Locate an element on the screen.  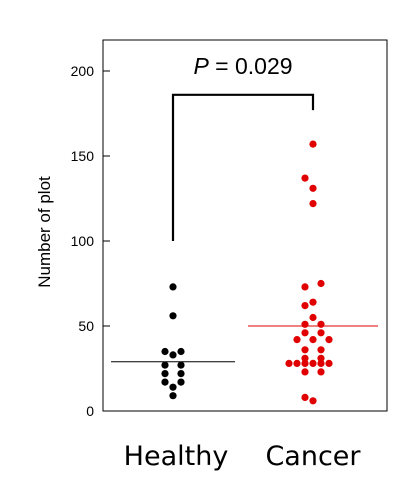
p-value-annotation: P = 0.029 is located at coordinates (242, 66).